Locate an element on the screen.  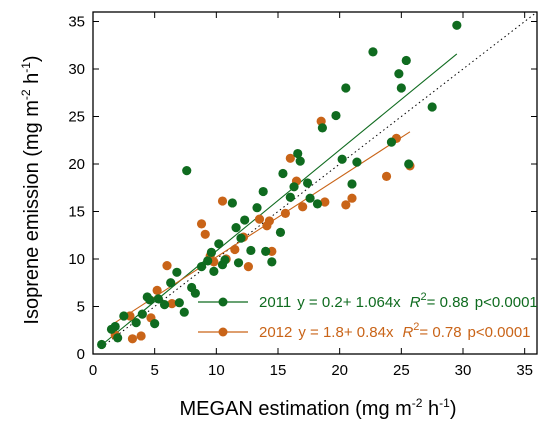
y-tick-label: 35 is located at coordinates (76, 22).